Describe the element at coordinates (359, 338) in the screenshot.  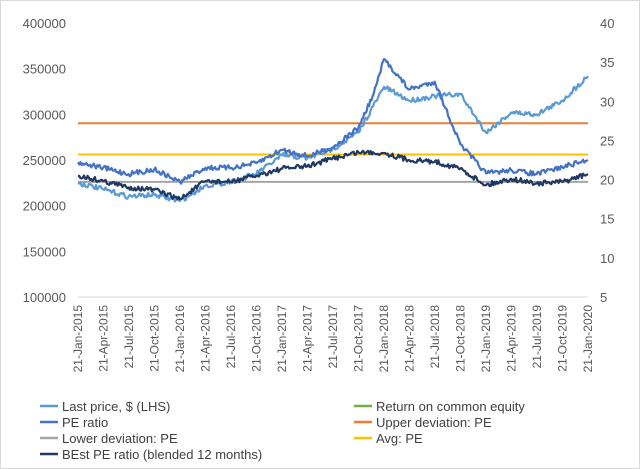
I see `x-tick-label: 21-Oct-2017` at that location.